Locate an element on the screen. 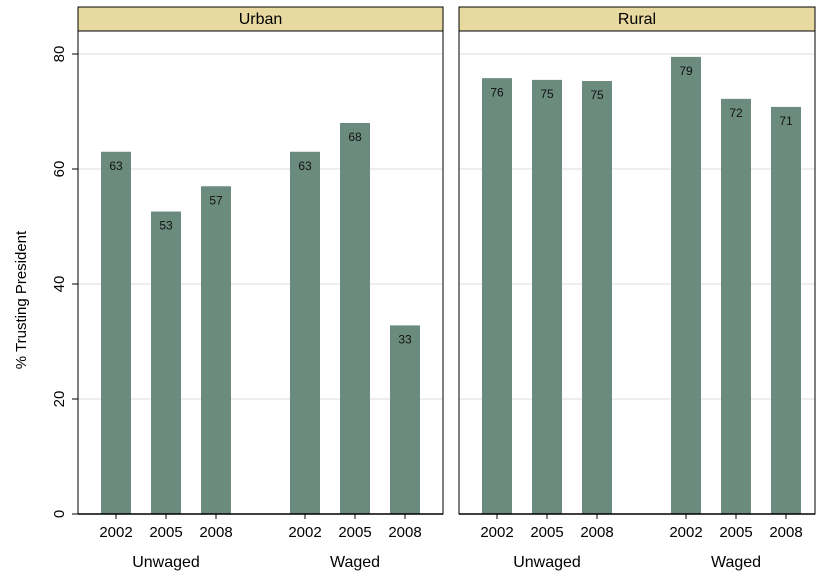 The height and width of the screenshot is (577, 816). y-tick-label: 0 is located at coordinates (59, 514).